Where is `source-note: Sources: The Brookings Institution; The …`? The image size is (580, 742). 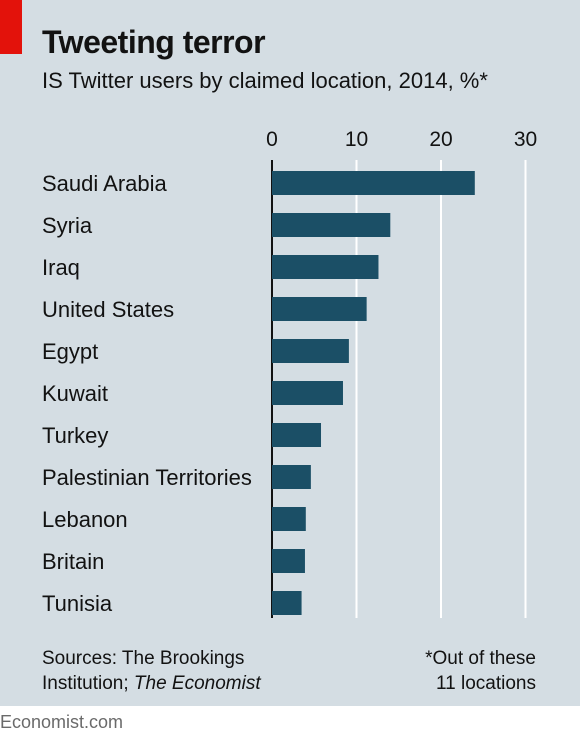
source-note: Sources: The Brookings Institution; The … is located at coordinates (151, 671).